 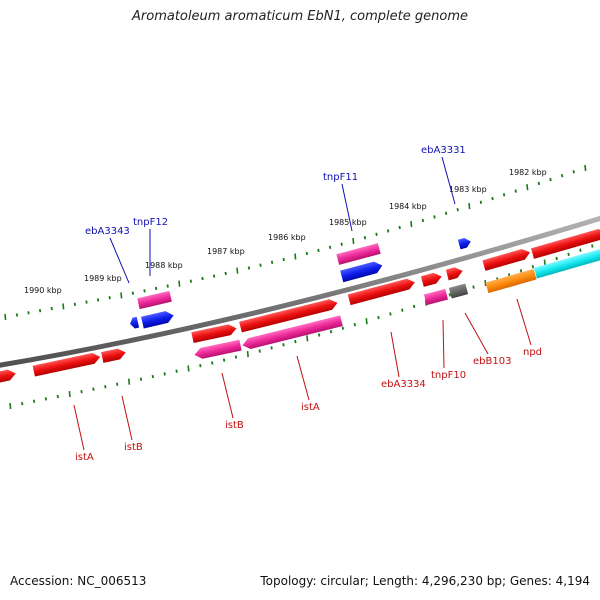 What do you see at coordinates (107, 231) in the screenshot?
I see `gene-label: ebA3343` at bounding box center [107, 231].